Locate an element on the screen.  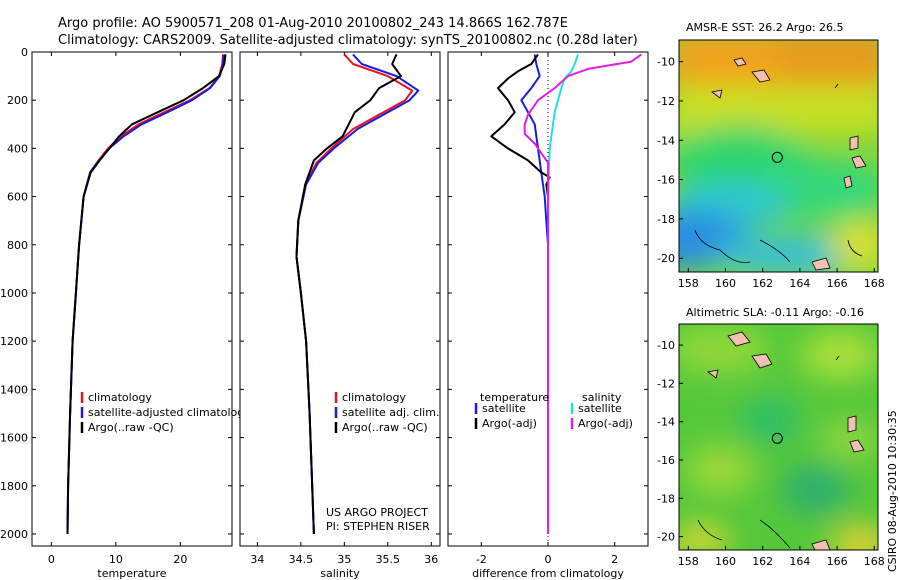
difference-series-1-line is located at coordinates (520, 293).